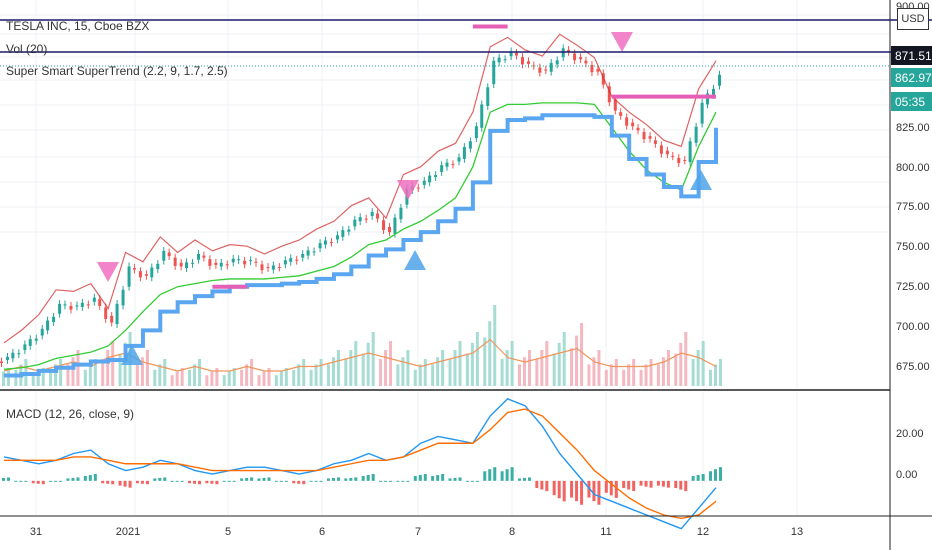 The width and height of the screenshot is (932, 550). What do you see at coordinates (913, 168) in the screenshot?
I see `price-tick-label: 800.00` at bounding box center [913, 168].